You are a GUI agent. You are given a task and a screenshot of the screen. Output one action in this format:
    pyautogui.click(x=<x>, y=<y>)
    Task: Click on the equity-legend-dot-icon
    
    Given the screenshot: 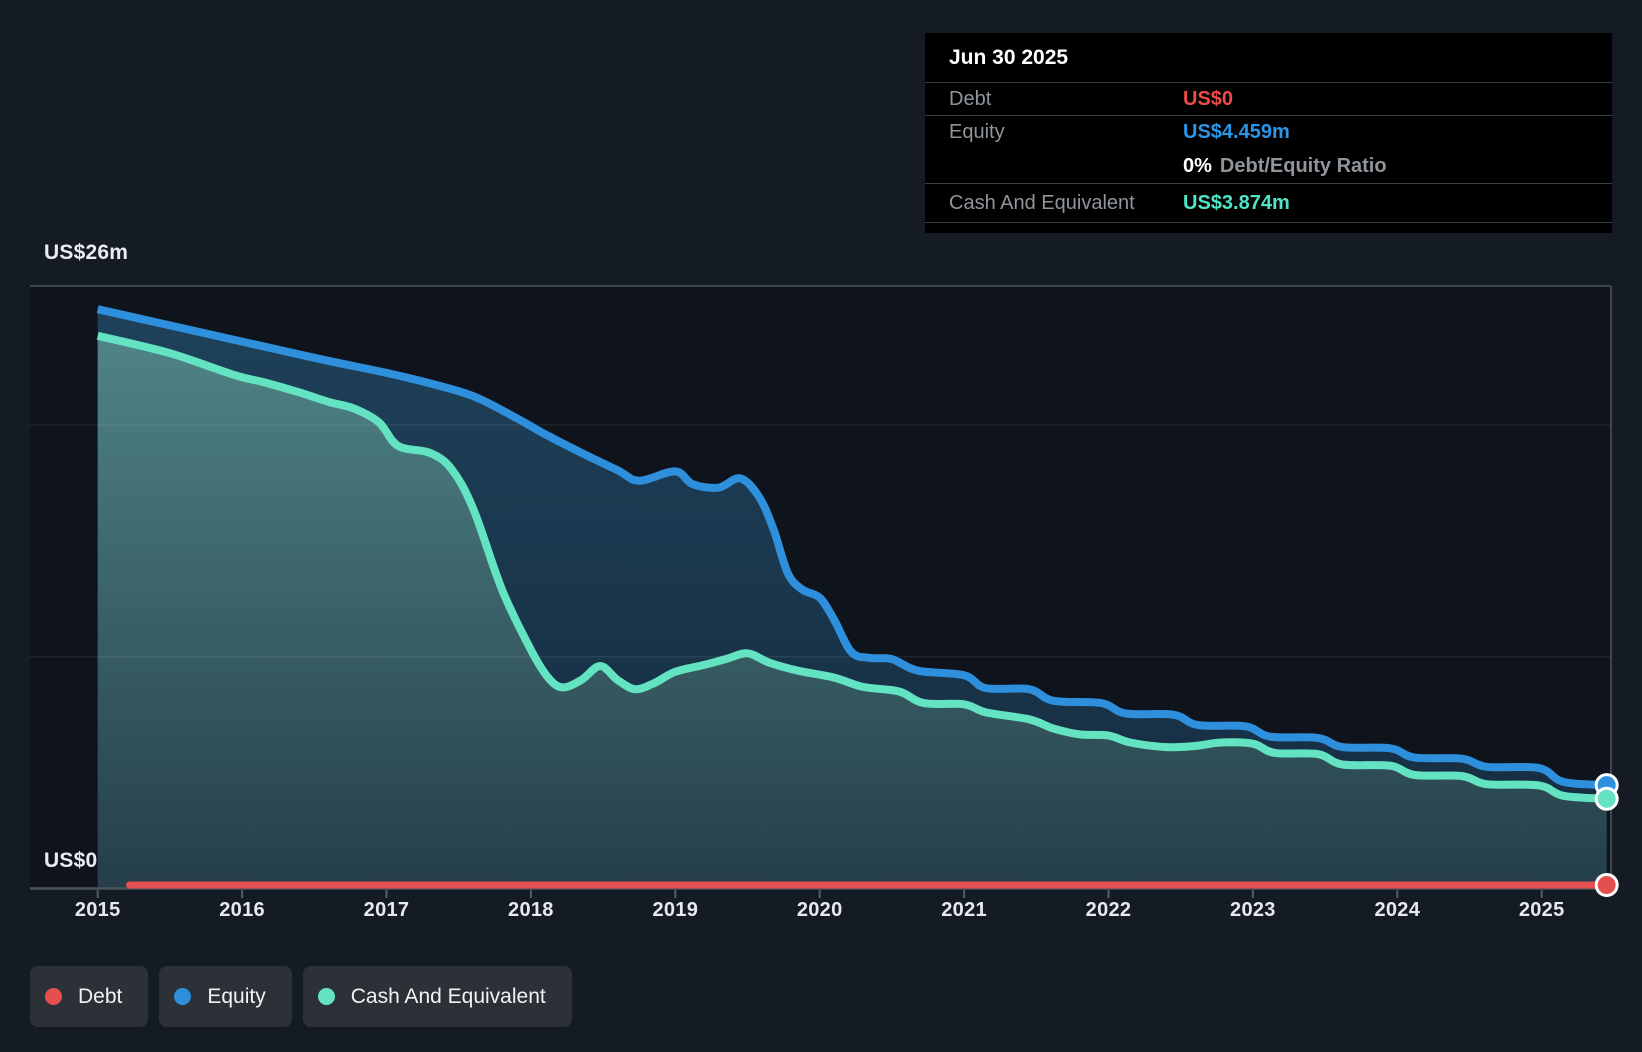 What is the action you would take?
    pyautogui.click(x=183, y=996)
    